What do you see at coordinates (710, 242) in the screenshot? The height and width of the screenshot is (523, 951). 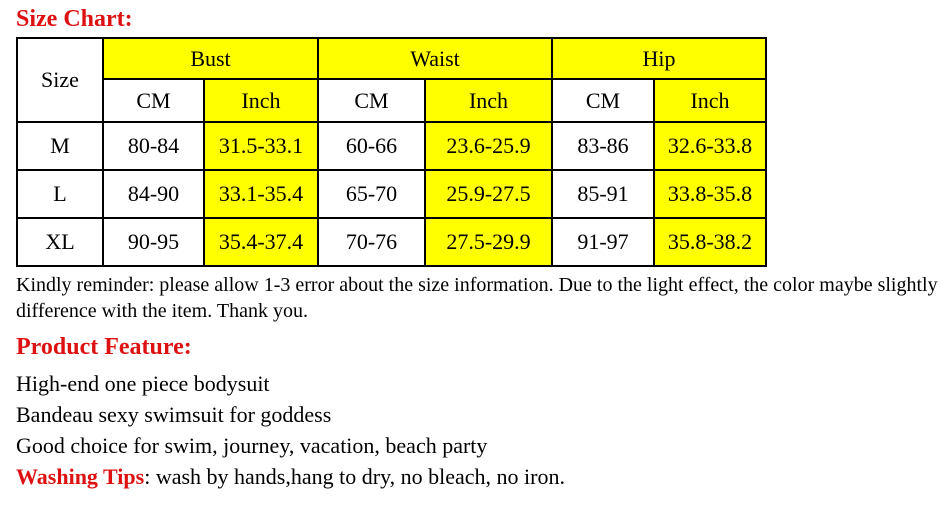 I see `hip-inch-cell: 35.8-38.2` at bounding box center [710, 242].